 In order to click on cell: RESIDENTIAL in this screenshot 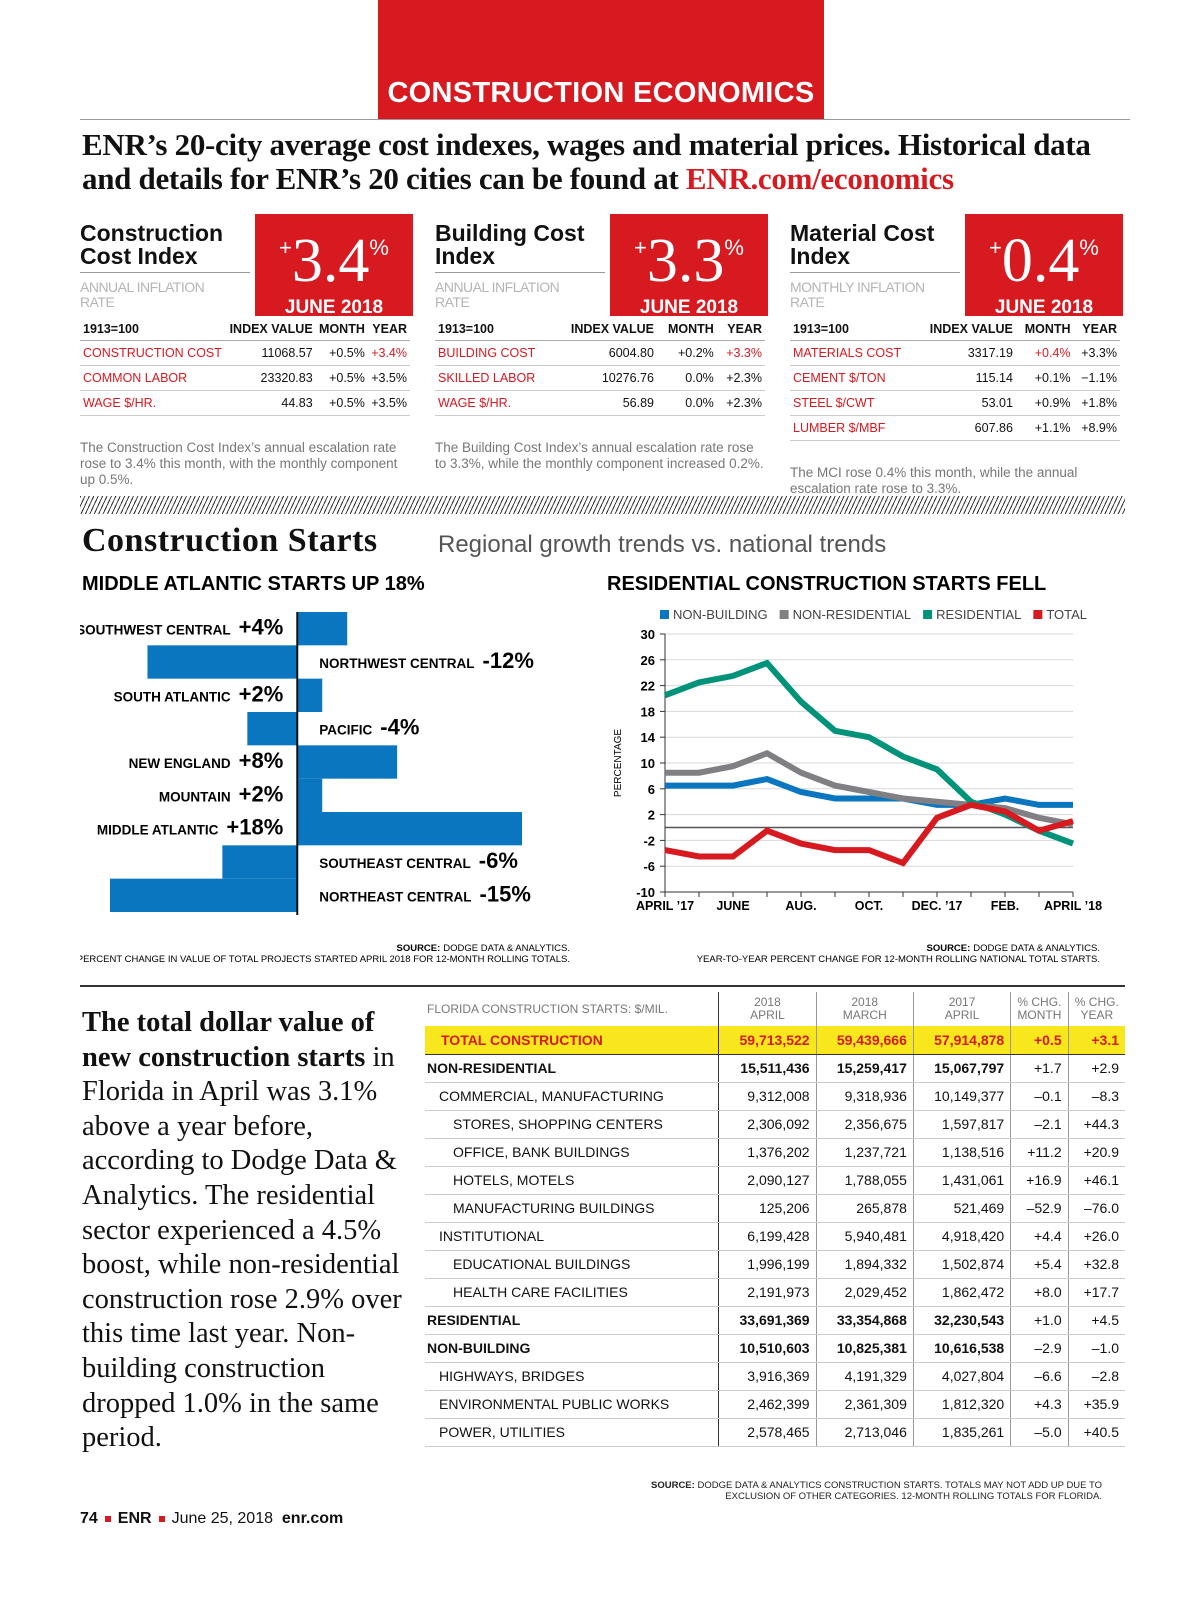, I will do `click(572, 1320)`.